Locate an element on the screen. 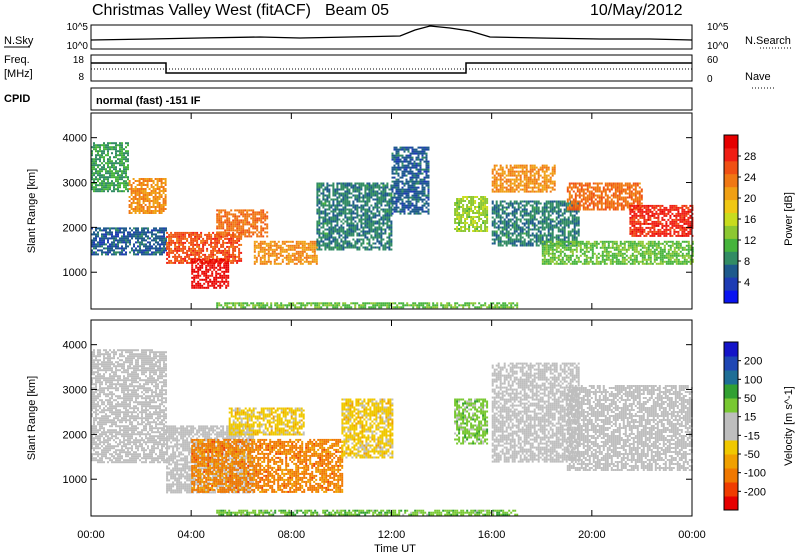 The height and width of the screenshot is (559, 800). colorbar-tick-label: 15 is located at coordinates (750, 418).